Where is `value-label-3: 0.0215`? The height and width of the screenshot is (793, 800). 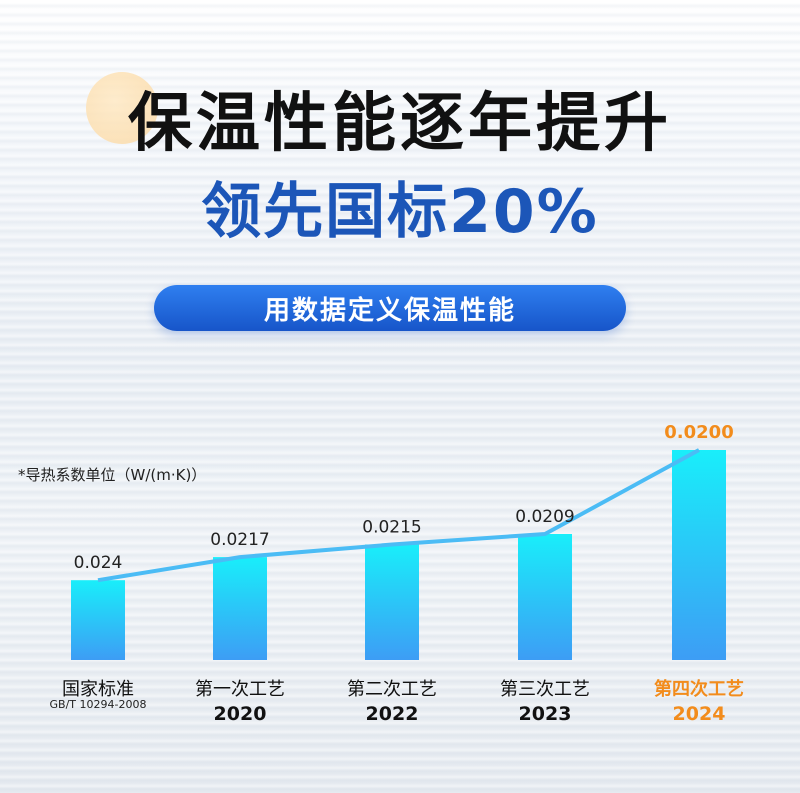 value-label-3: 0.0215 is located at coordinates (391, 528).